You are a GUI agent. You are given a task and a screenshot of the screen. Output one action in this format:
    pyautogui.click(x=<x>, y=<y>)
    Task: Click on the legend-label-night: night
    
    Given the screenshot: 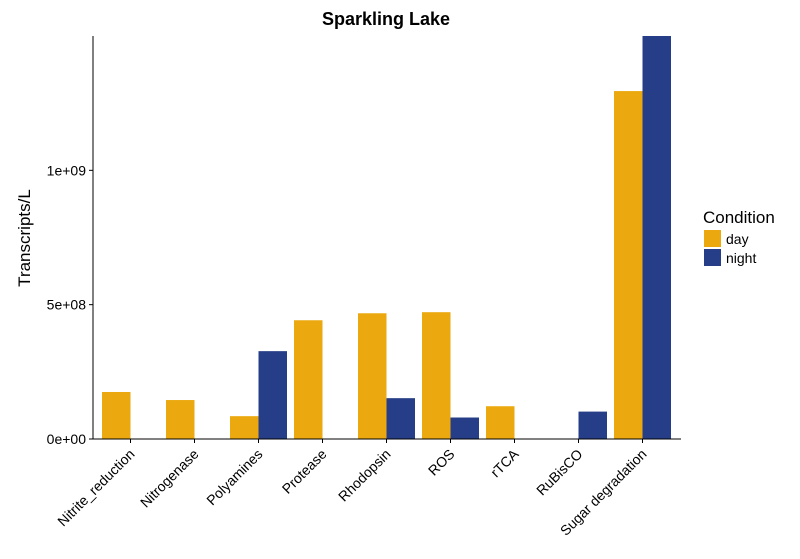 What is the action you would take?
    pyautogui.click(x=741, y=258)
    